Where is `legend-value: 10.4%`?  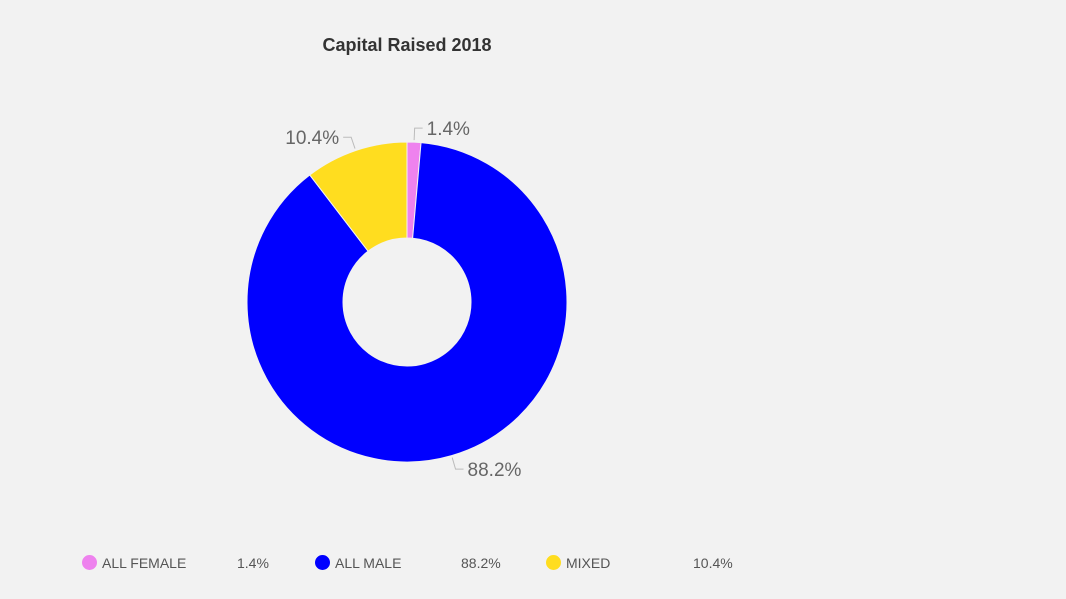 legend-value: 10.4% is located at coordinates (713, 563).